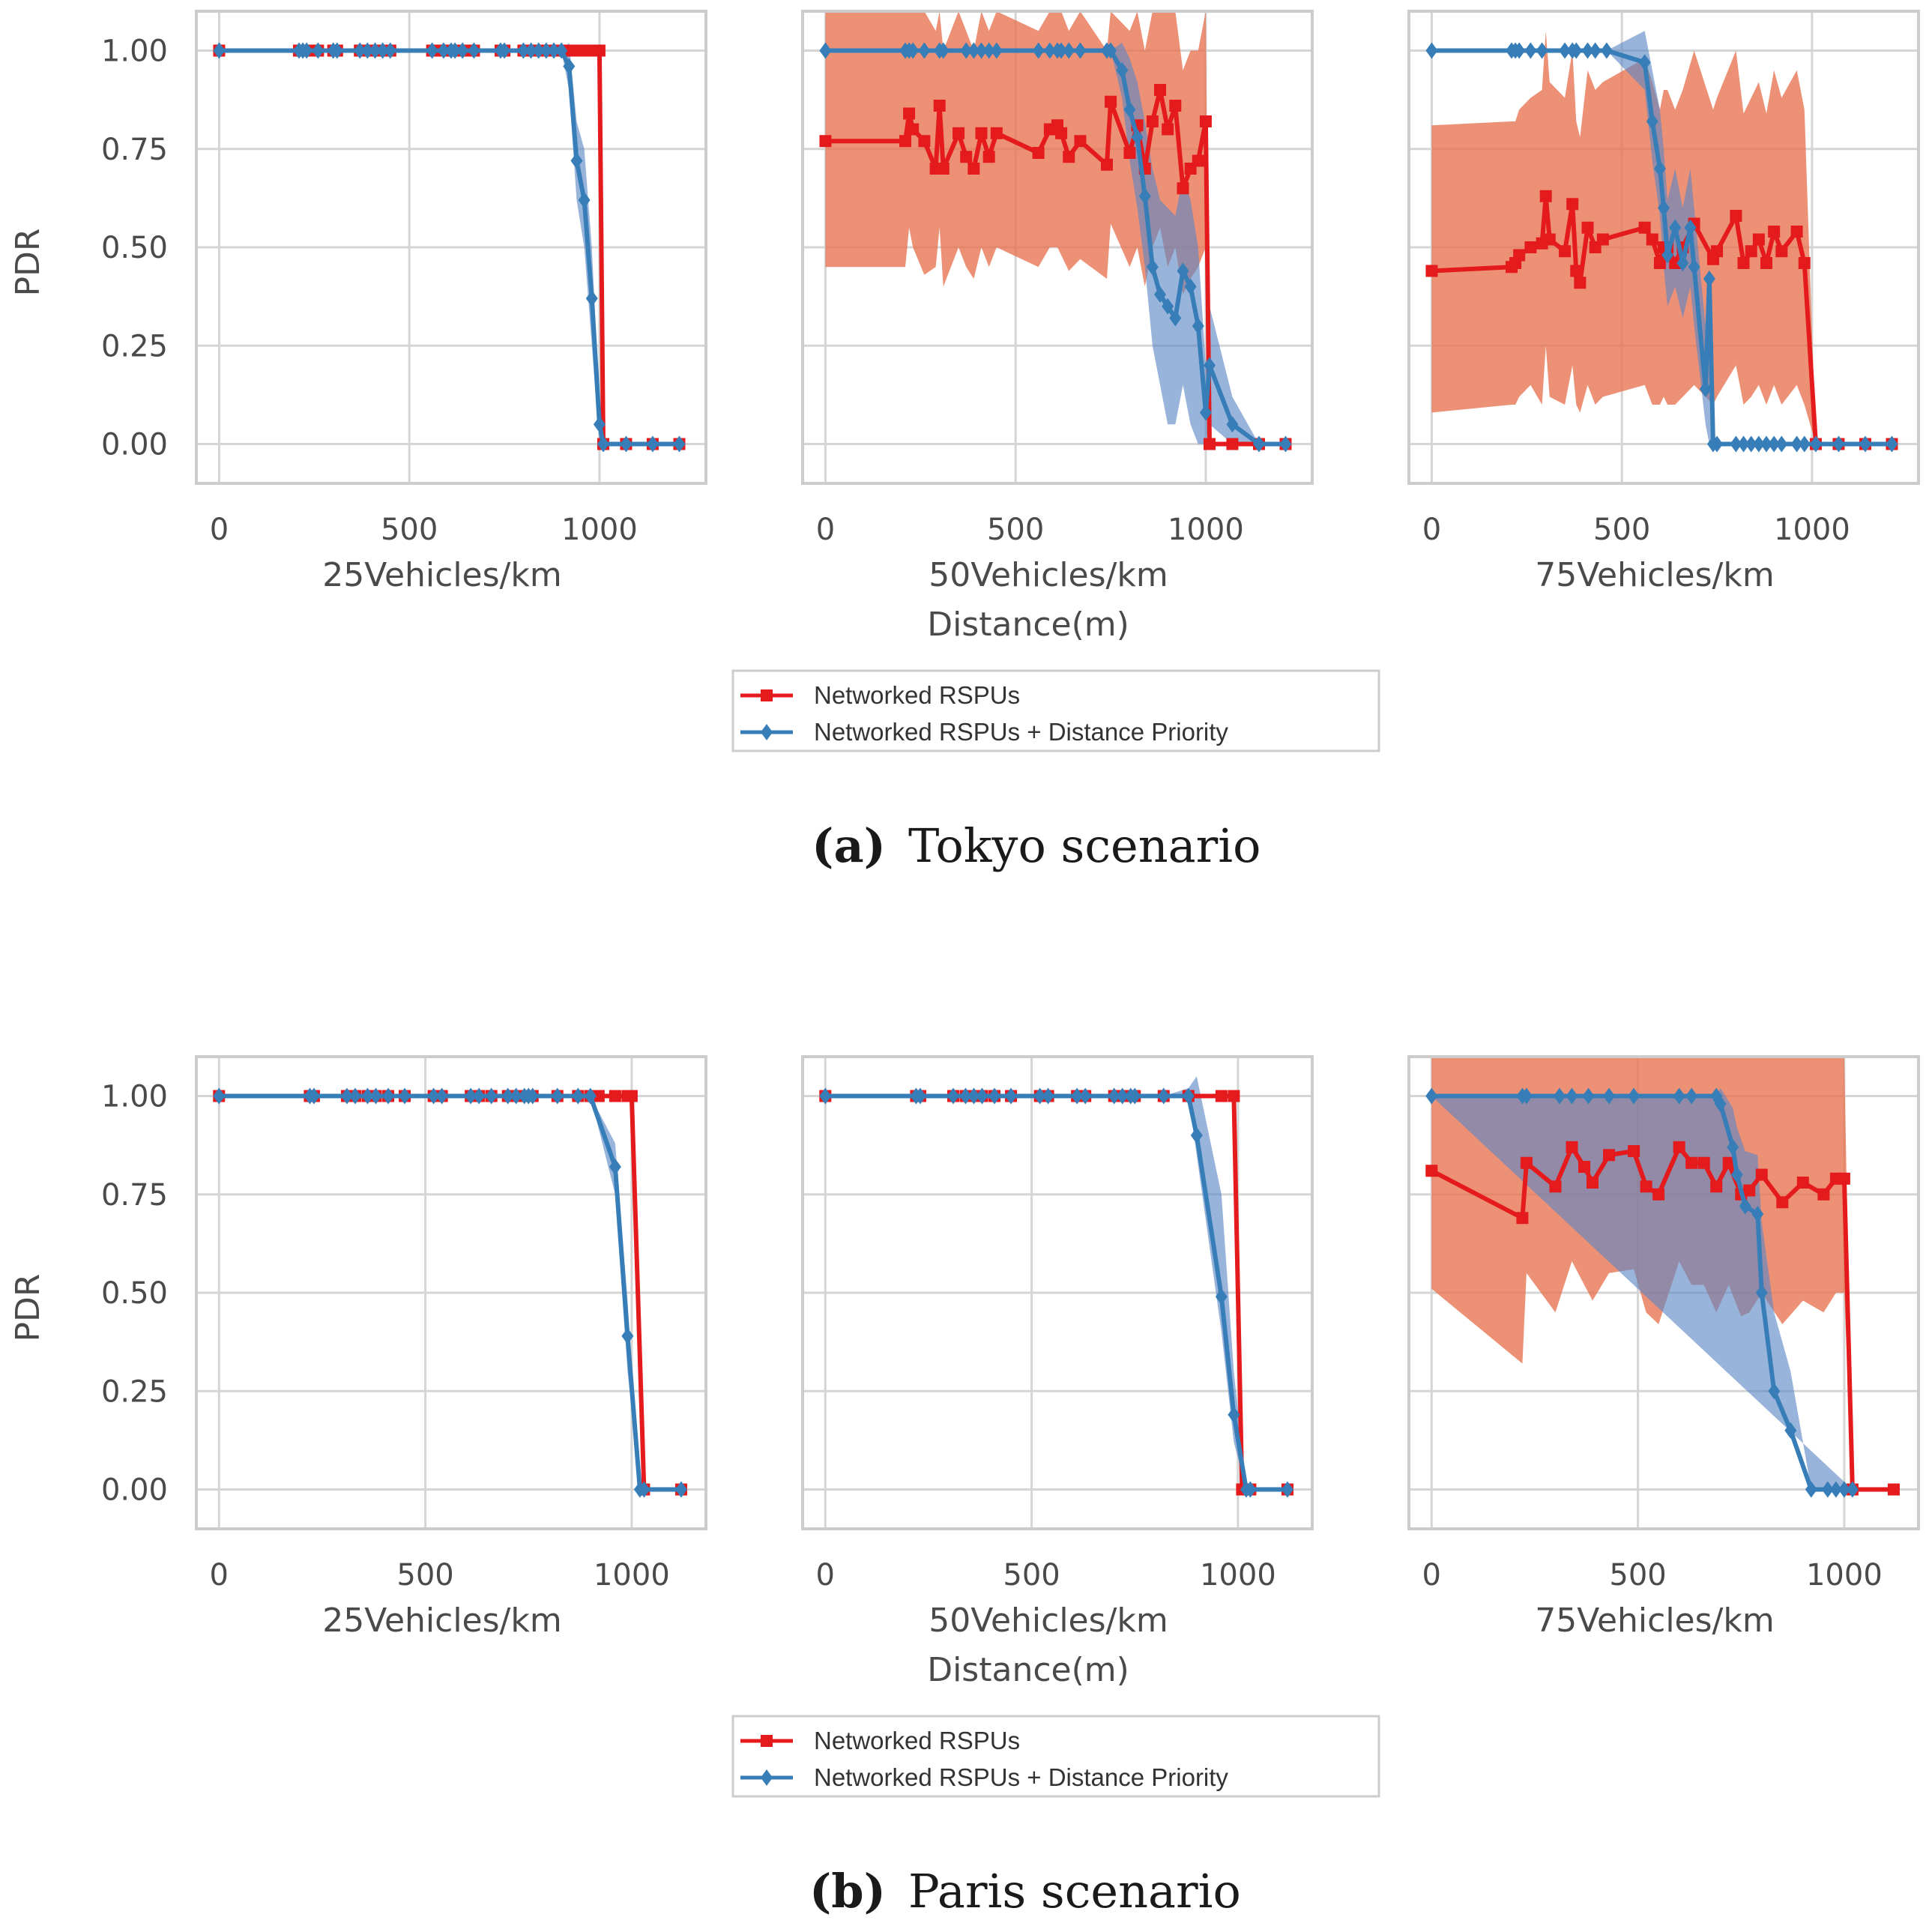  I want to click on y-tick-label: 1.00, so click(134, 1097).